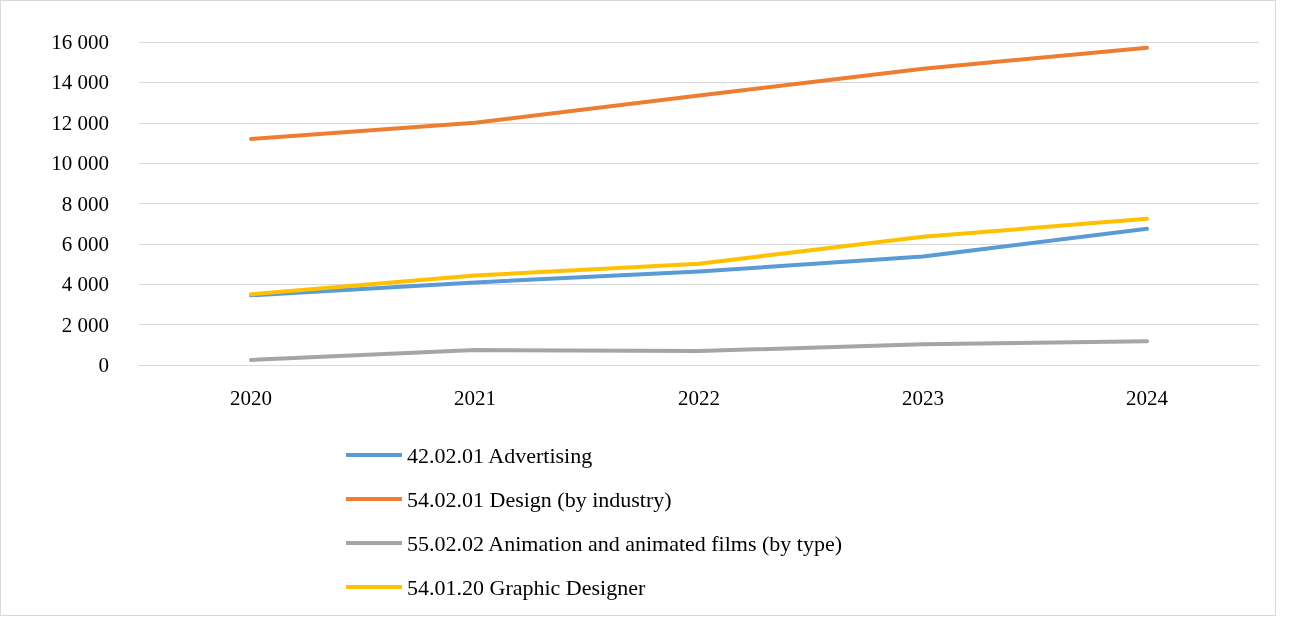  Describe the element at coordinates (85, 203) in the screenshot. I see `y-tick-label: 8 000` at that location.